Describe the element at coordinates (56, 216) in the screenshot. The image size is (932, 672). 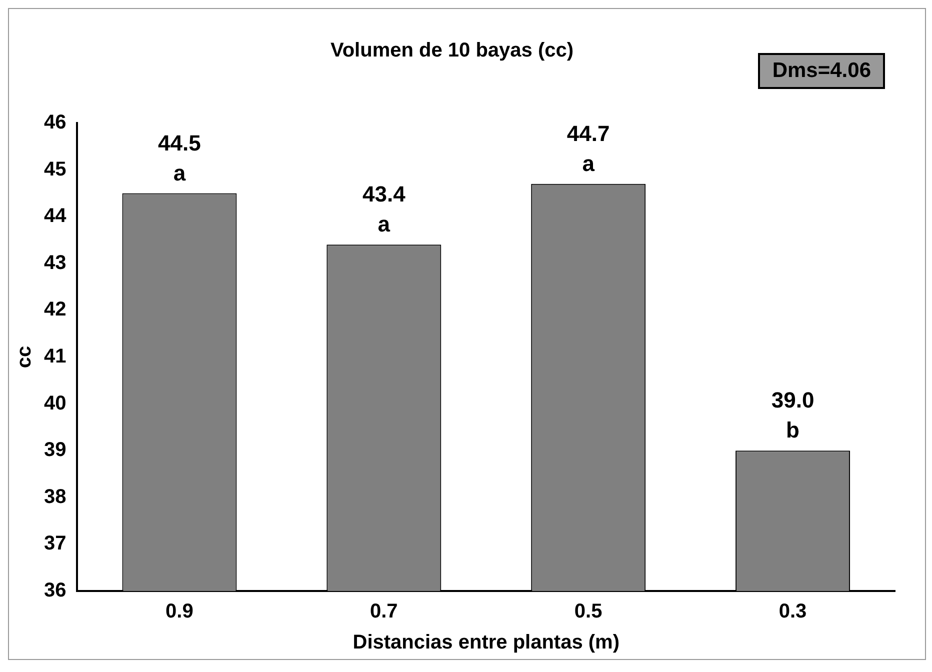
I see `y-tick-label: 44` at that location.